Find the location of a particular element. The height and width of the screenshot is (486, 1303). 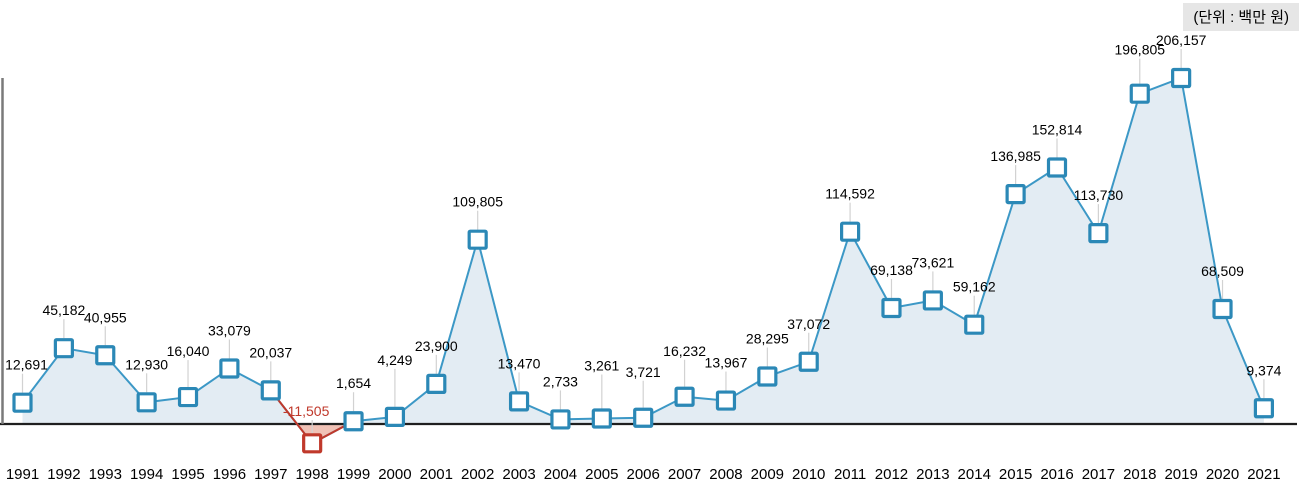

data-point-marker-2001 is located at coordinates (436, 383).